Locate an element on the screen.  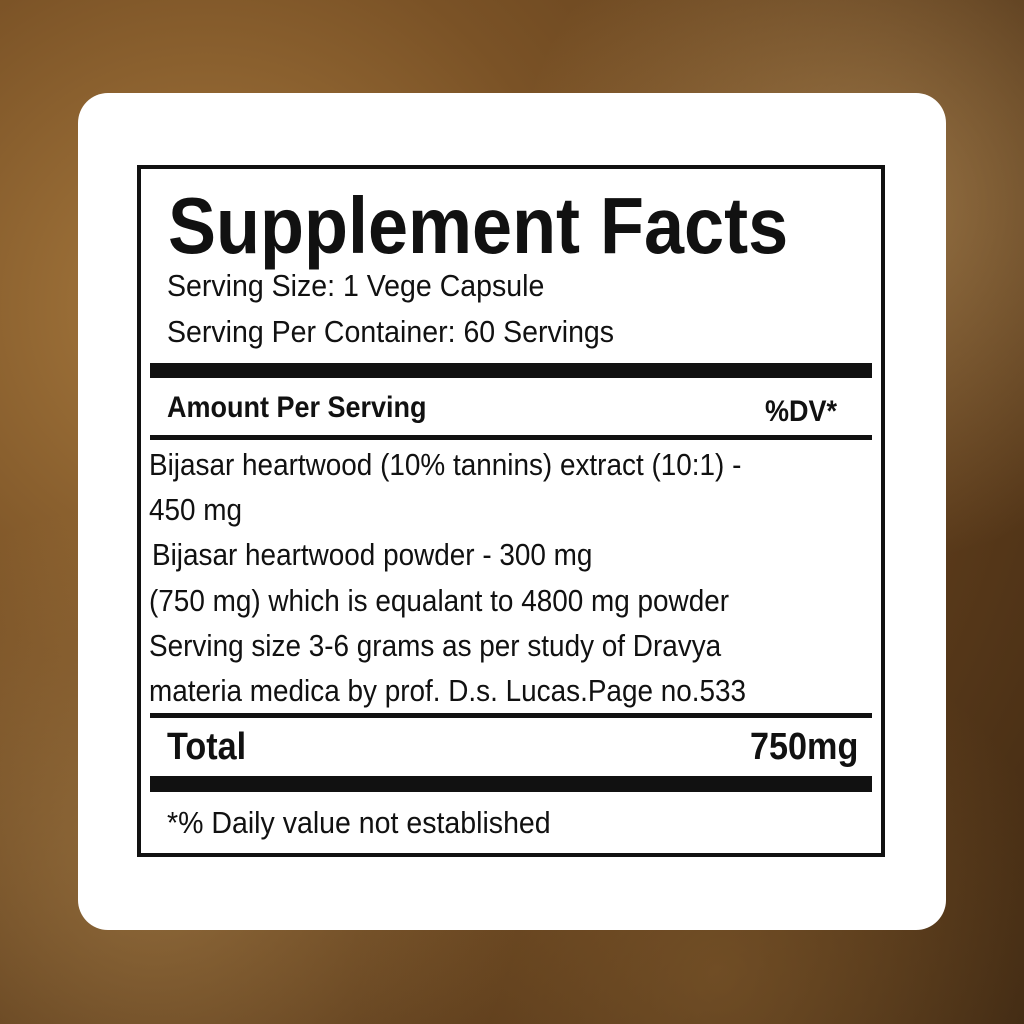
amount-per-serving-header: Amount Per Serving is located at coordinates (297, 407).